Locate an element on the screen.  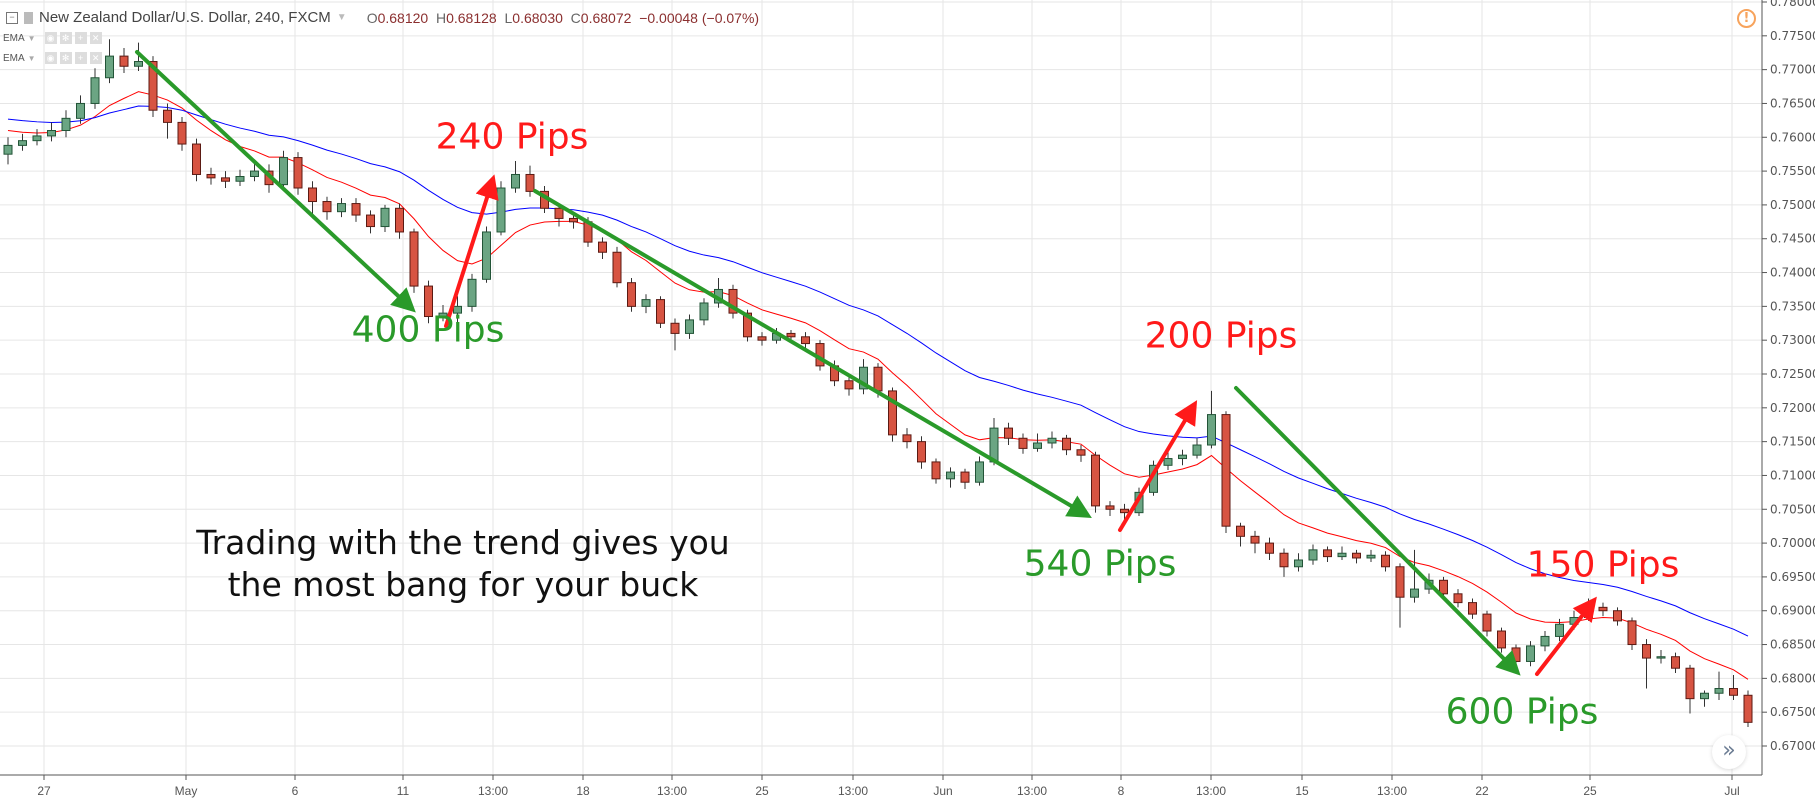
y-tick-label: 0.69500 is located at coordinates (1792, 577).